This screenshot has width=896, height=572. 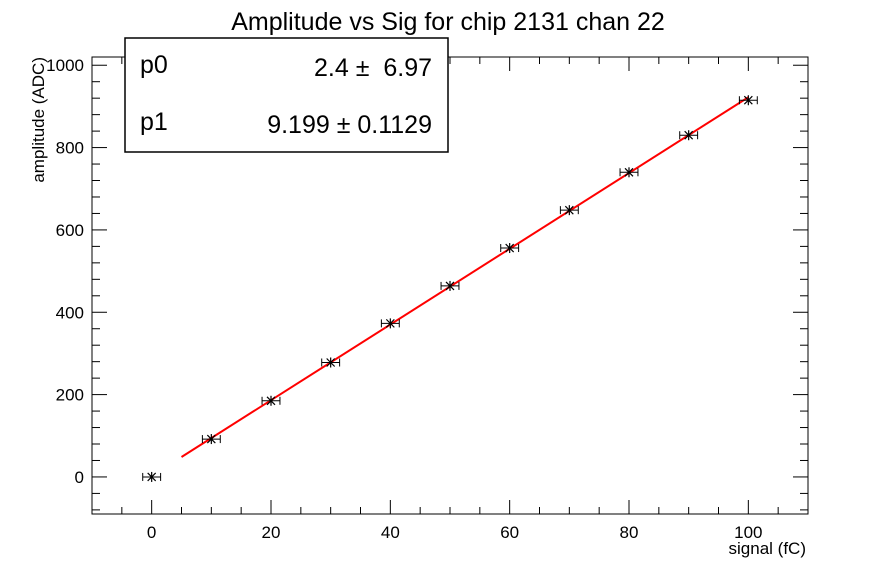 I want to click on fit-stats-box: p0 2.4 ± 6.97 p1 9.199 ± 0.1129, so click(x=286, y=95).